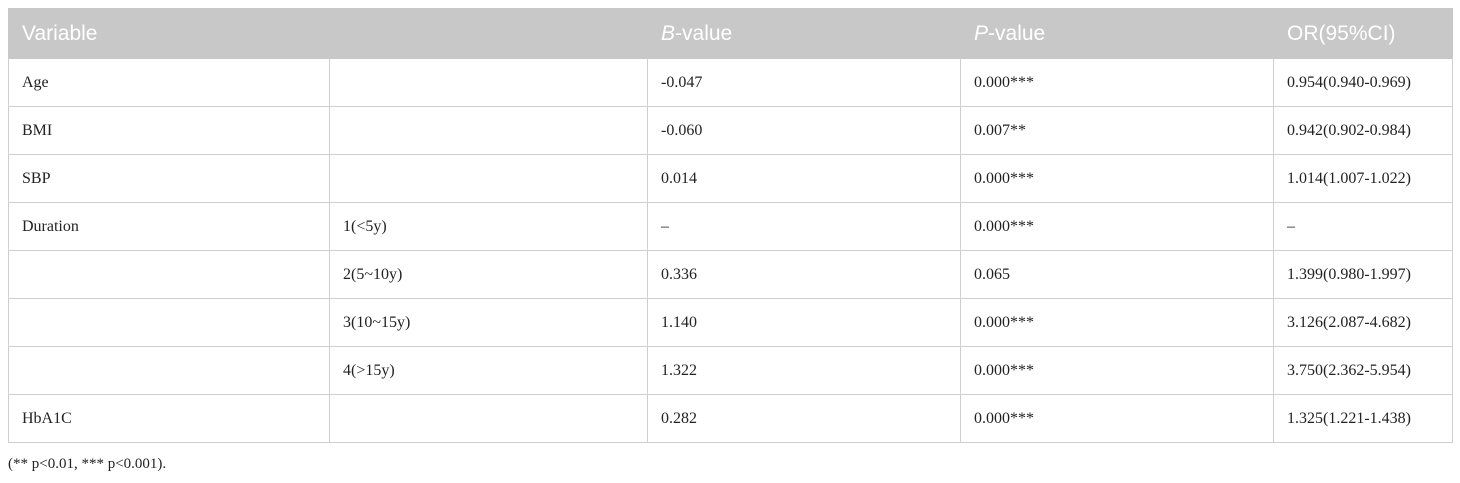 The height and width of the screenshot is (483, 1460). Describe the element at coordinates (169, 33) in the screenshot. I see `header-cell: Variable` at that location.